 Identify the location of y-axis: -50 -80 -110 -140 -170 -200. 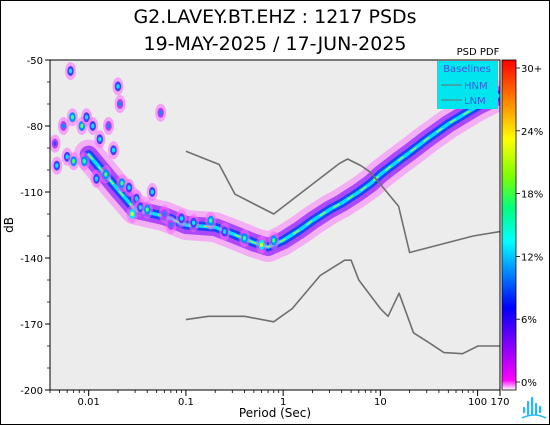
(35, 226).